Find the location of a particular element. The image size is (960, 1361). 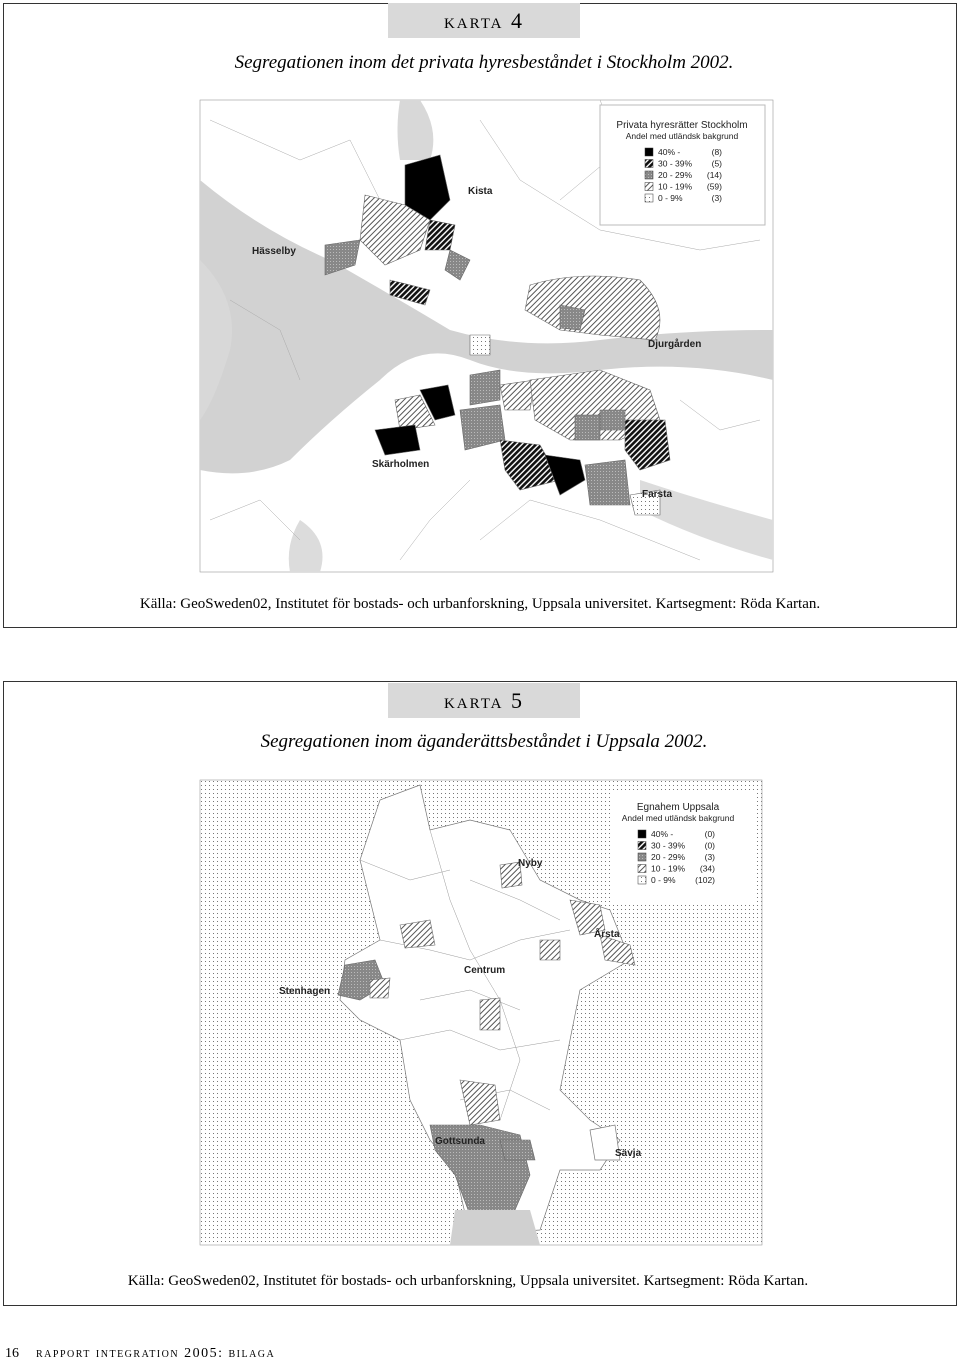

legend-title: Privata hyresrätter Stockholm is located at coordinates (681, 125).